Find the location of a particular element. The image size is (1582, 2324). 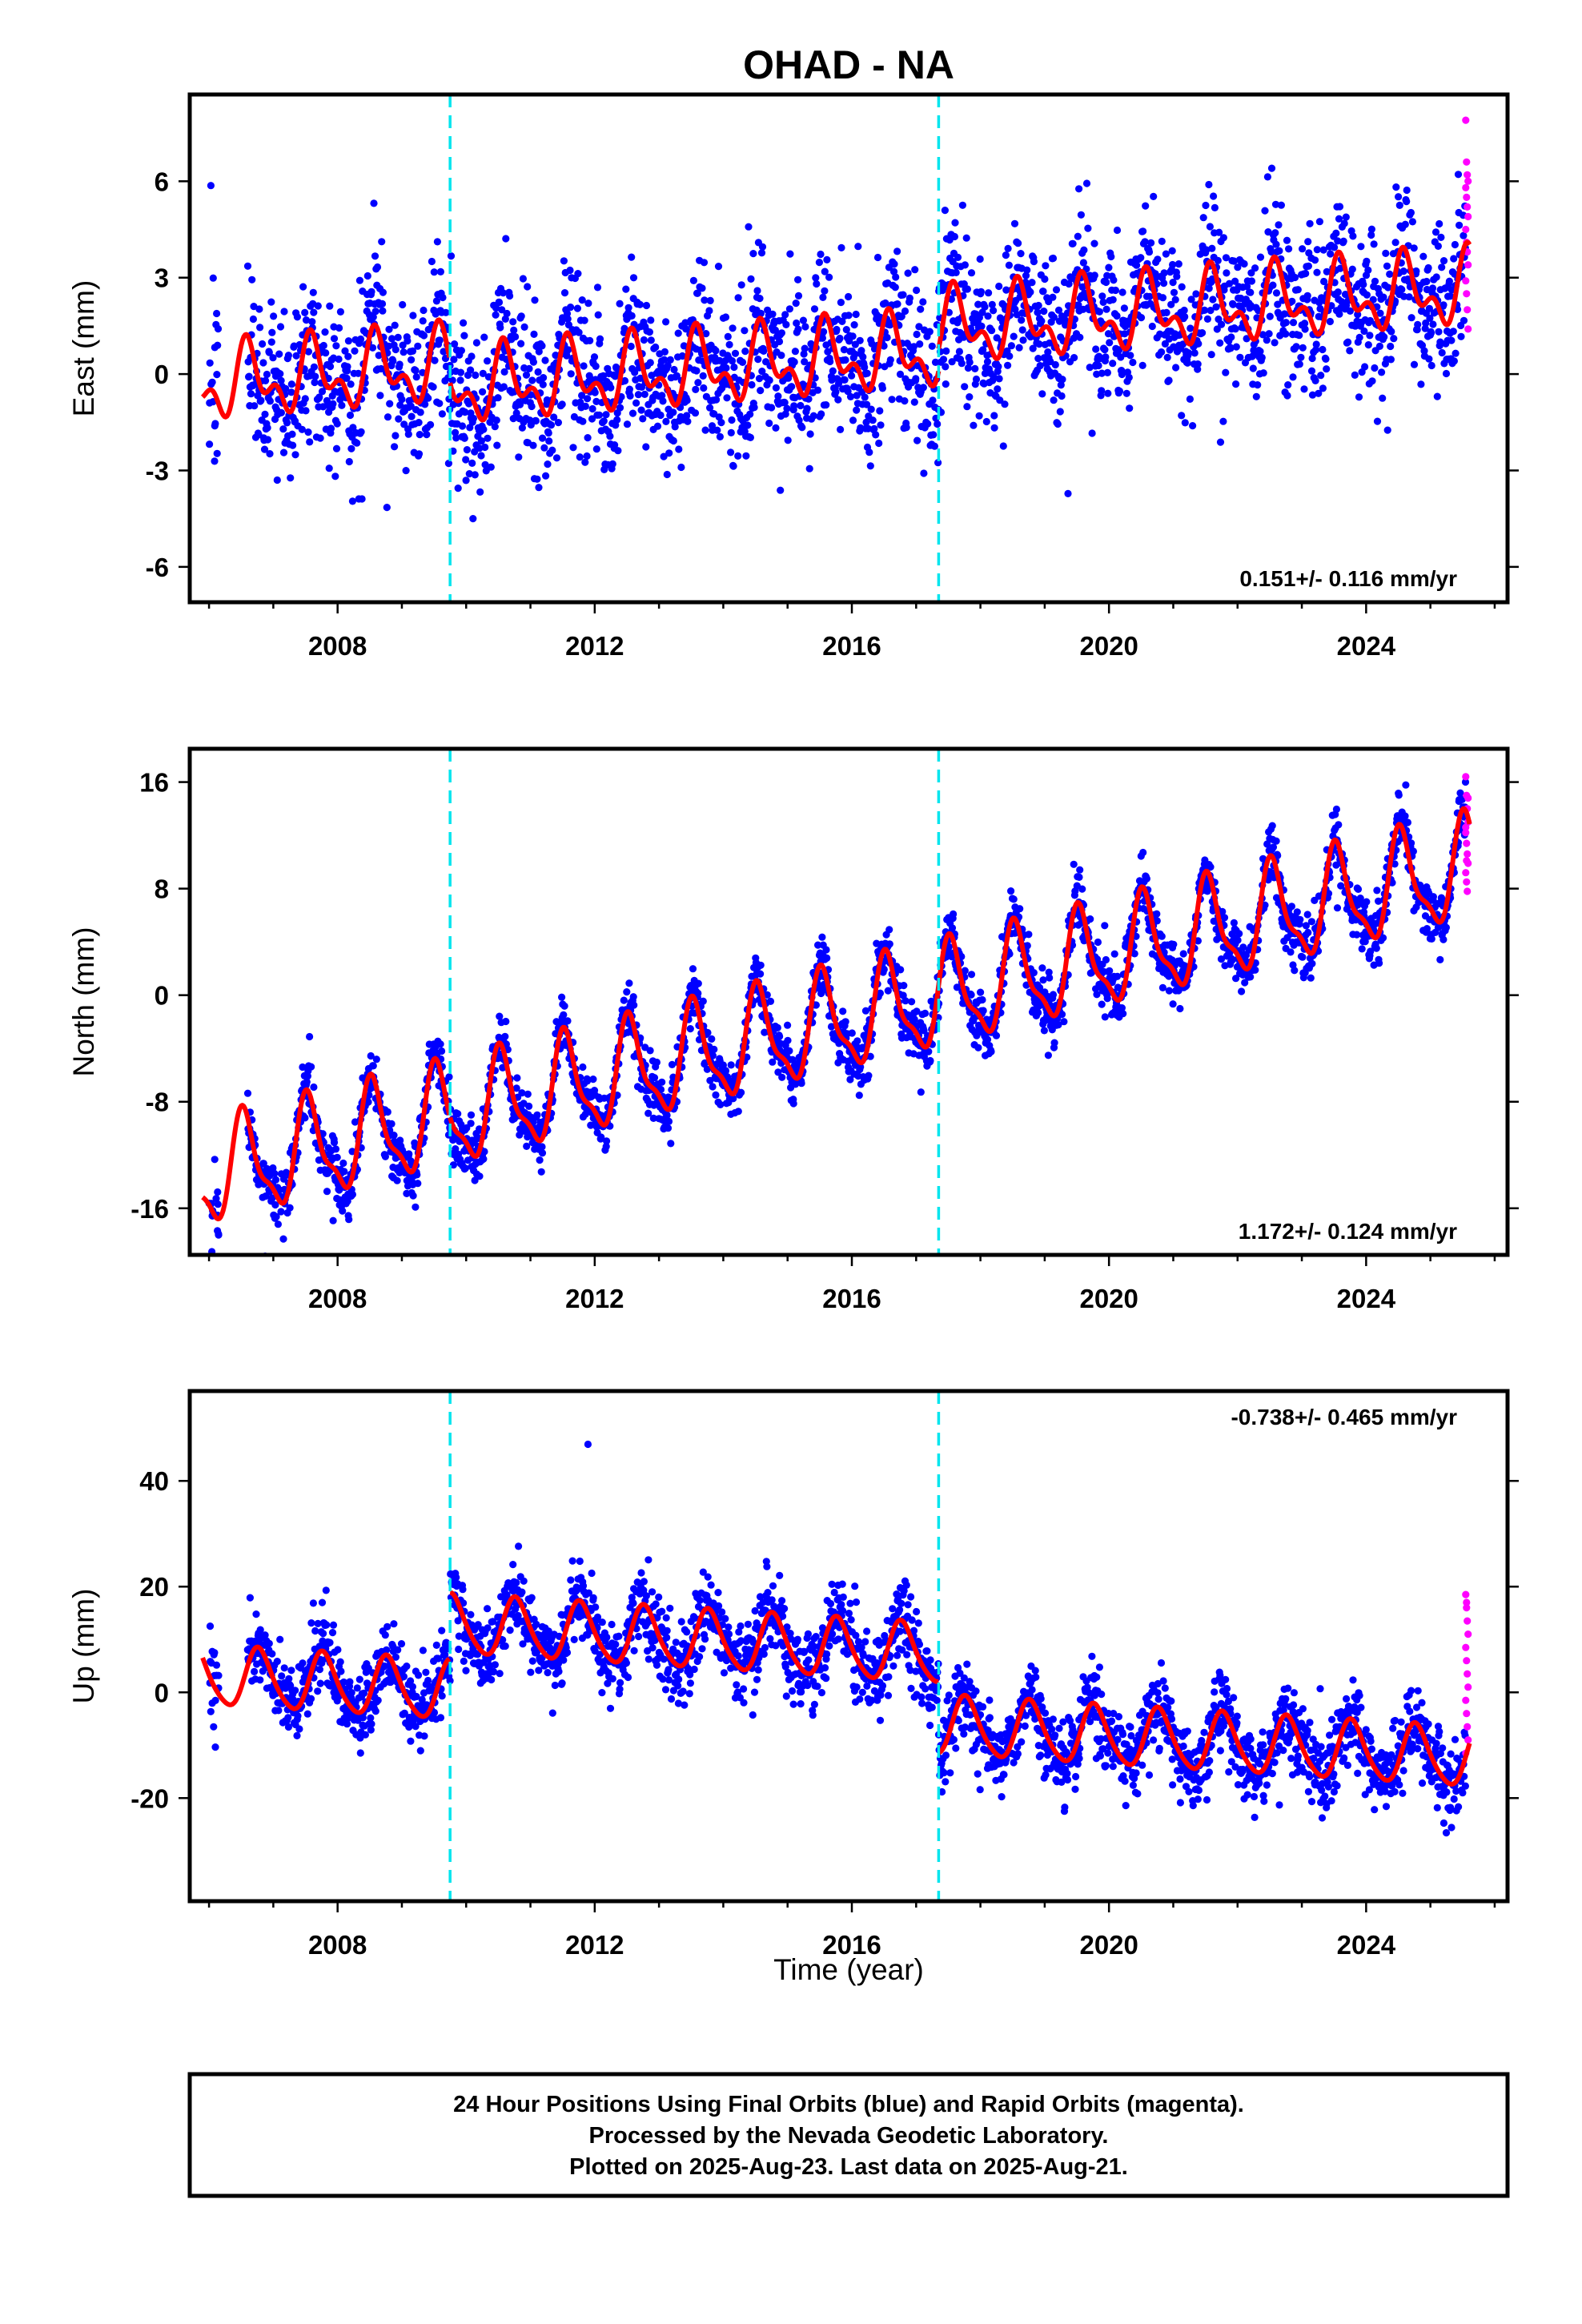

rapid-orbit-point is located at coordinates (1468, 265).